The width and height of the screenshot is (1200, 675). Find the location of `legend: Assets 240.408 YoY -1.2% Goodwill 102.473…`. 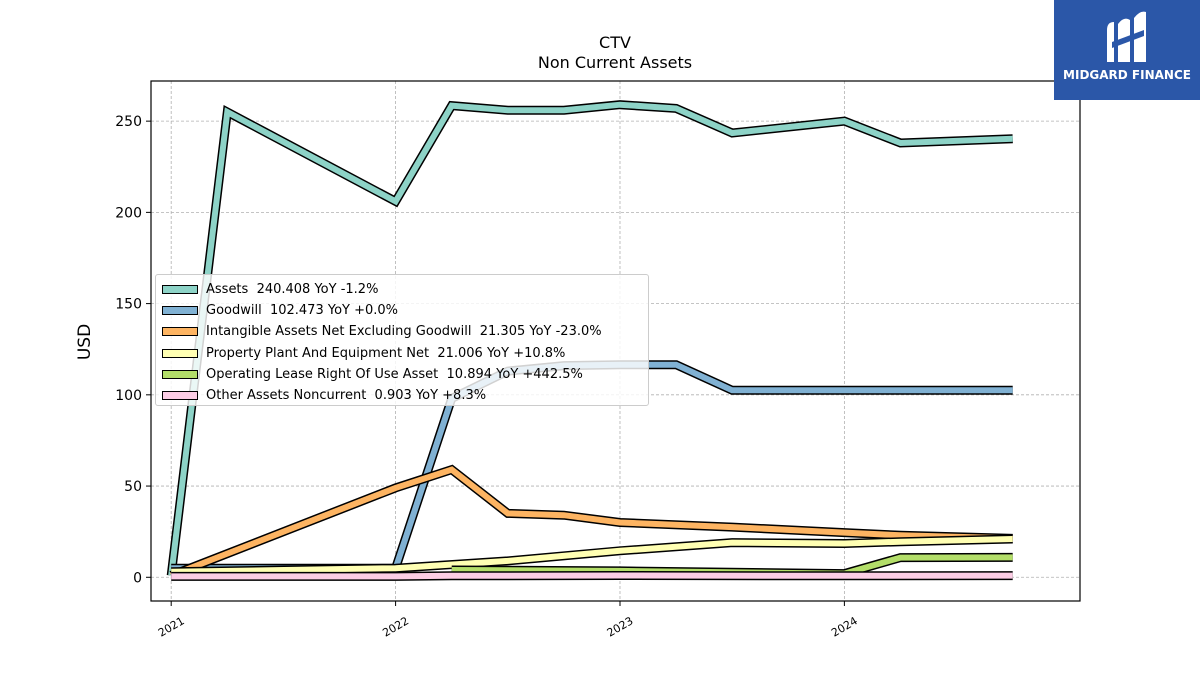

legend: Assets 240.408 YoY -1.2% Goodwill 102.473… is located at coordinates (402, 340).